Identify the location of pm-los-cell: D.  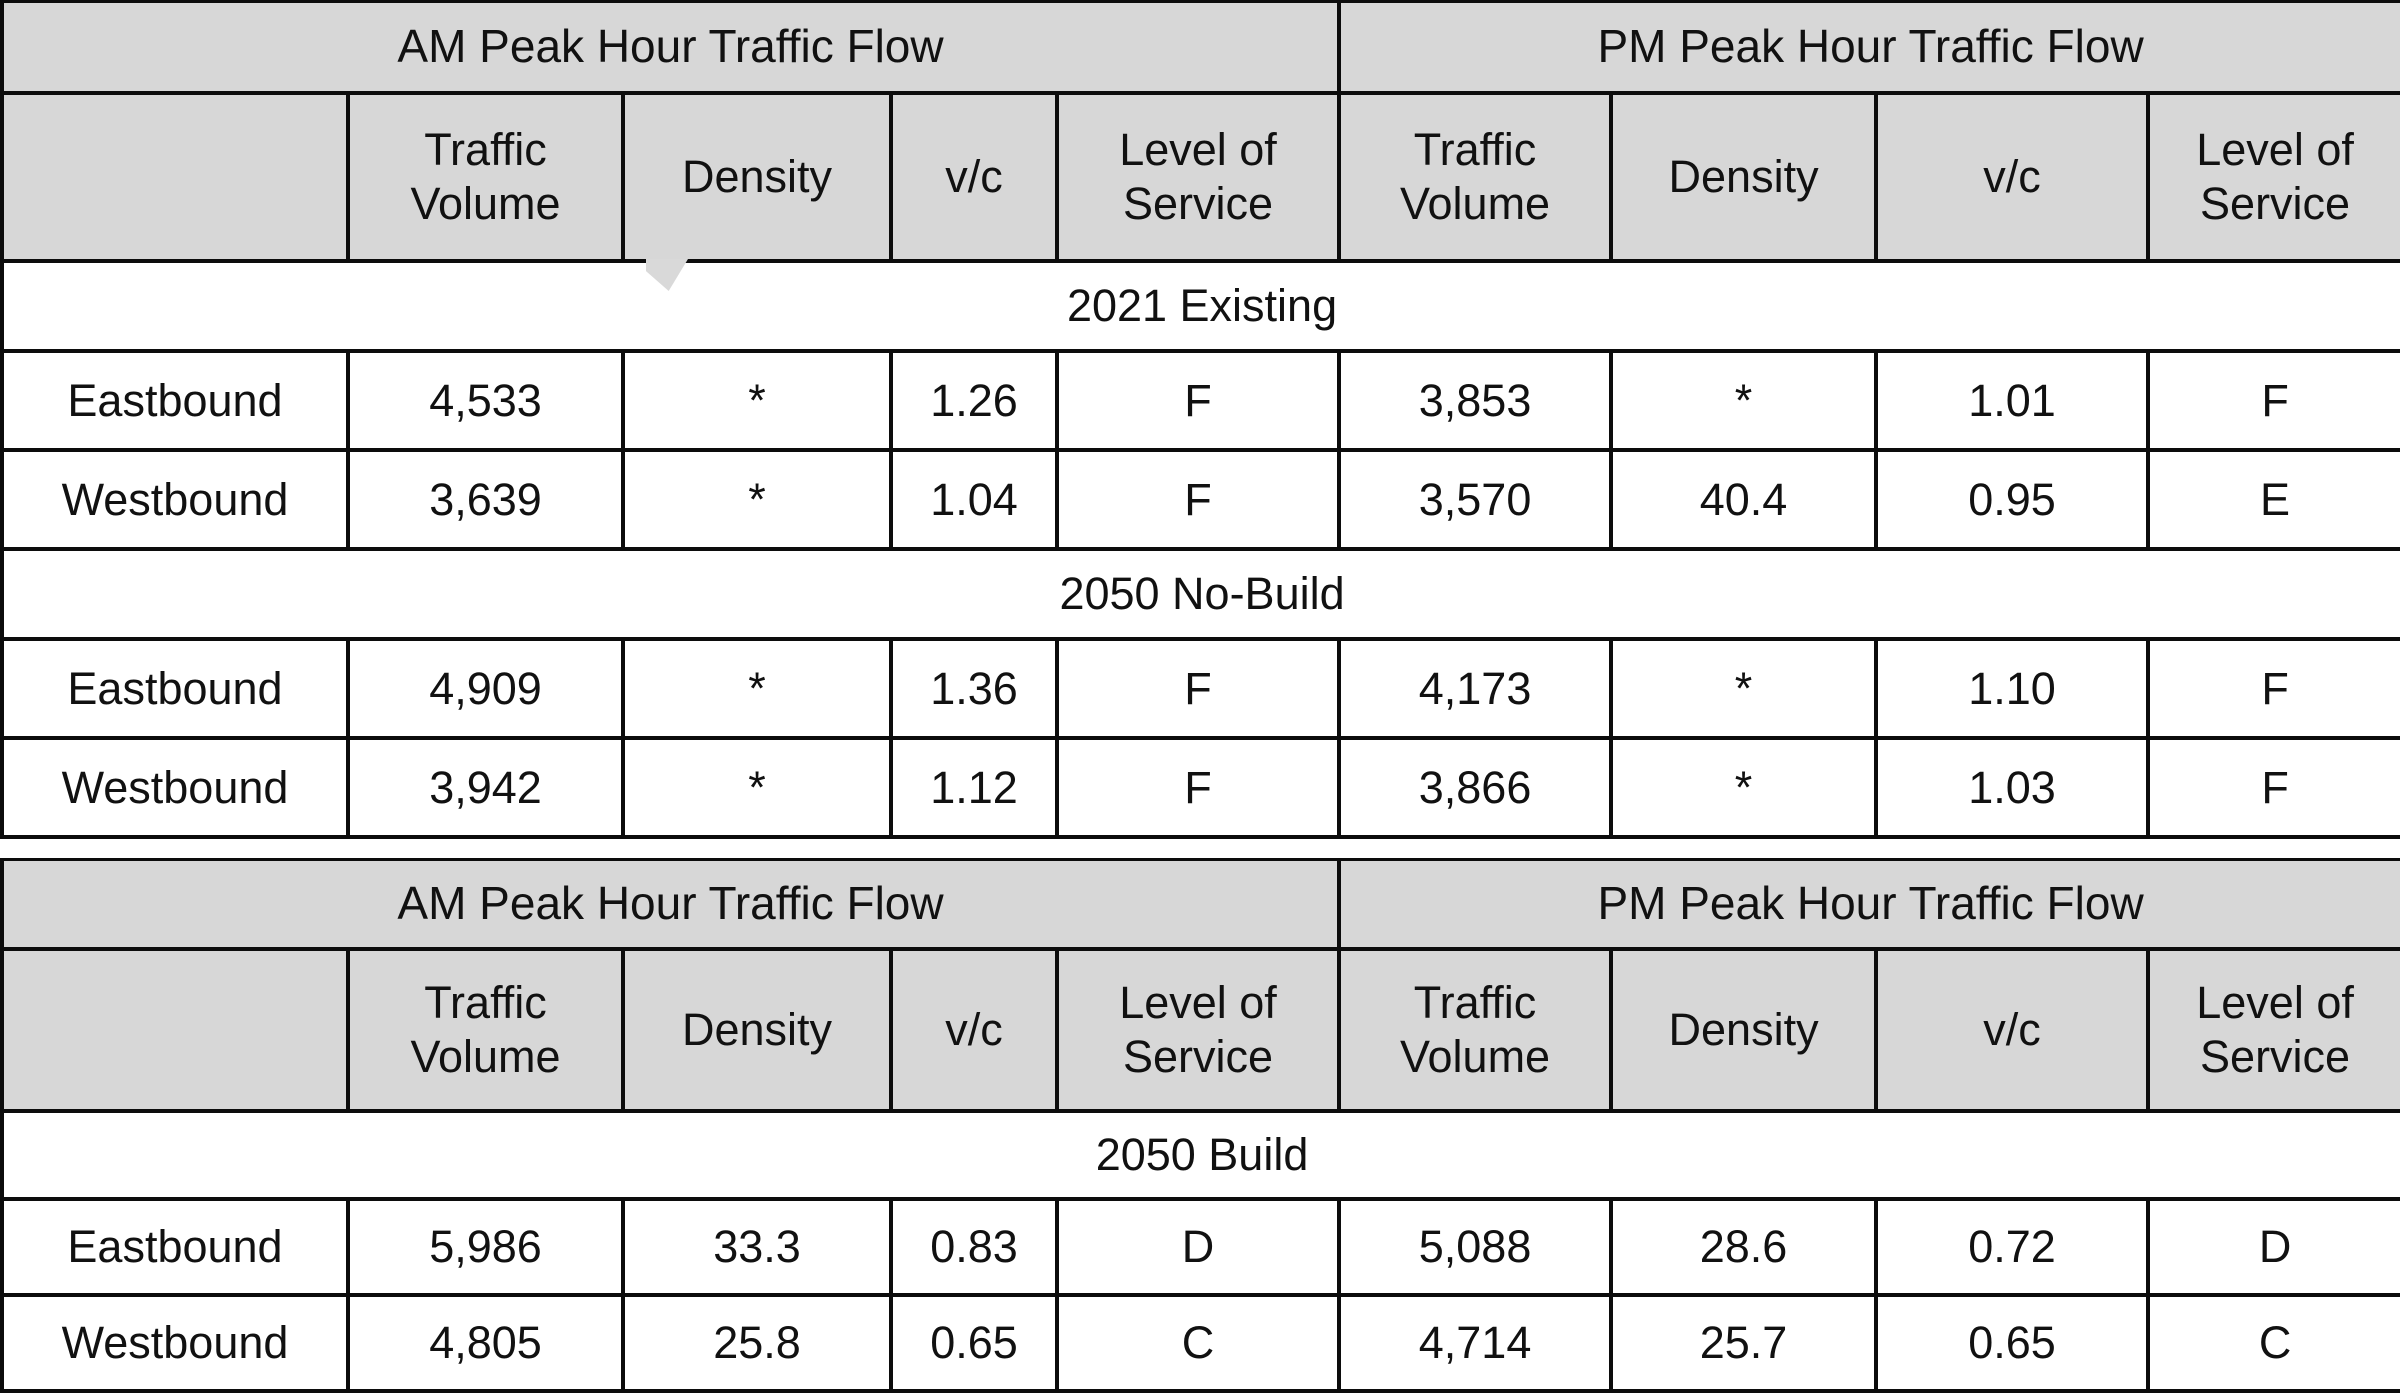
(2273, 1247).